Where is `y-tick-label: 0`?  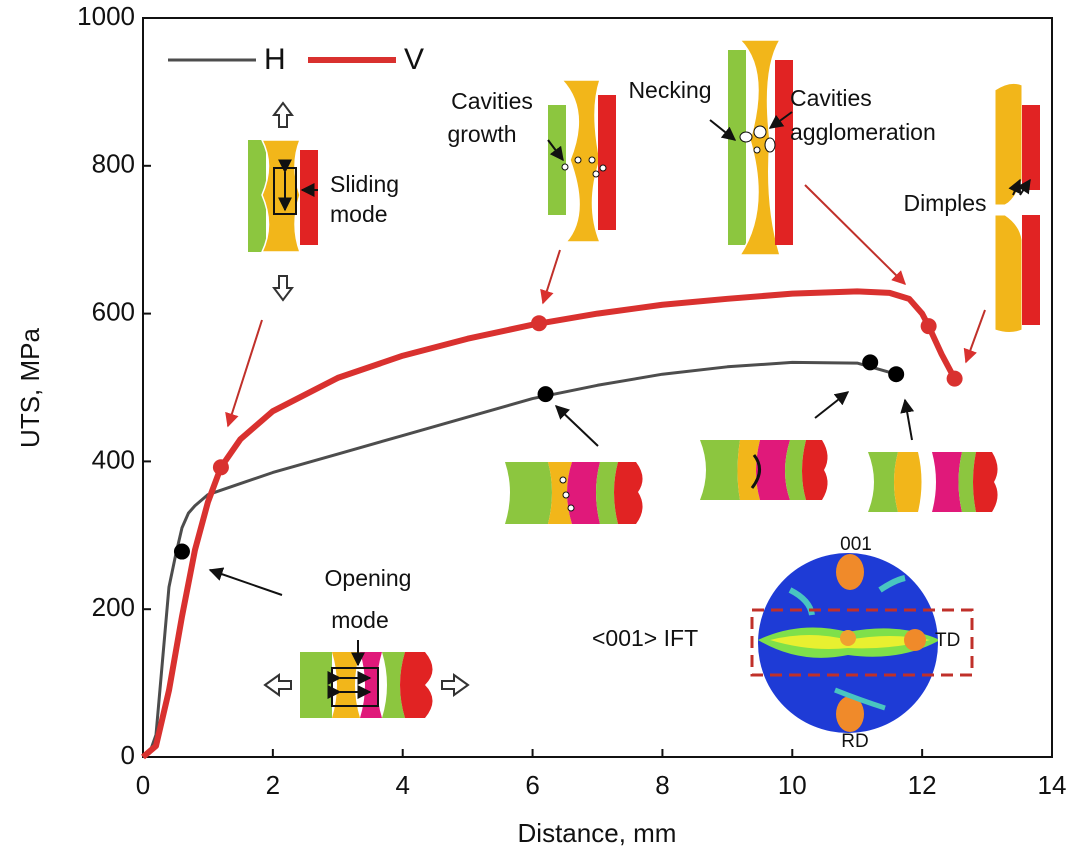
y-tick-label: 0 is located at coordinates (128, 755).